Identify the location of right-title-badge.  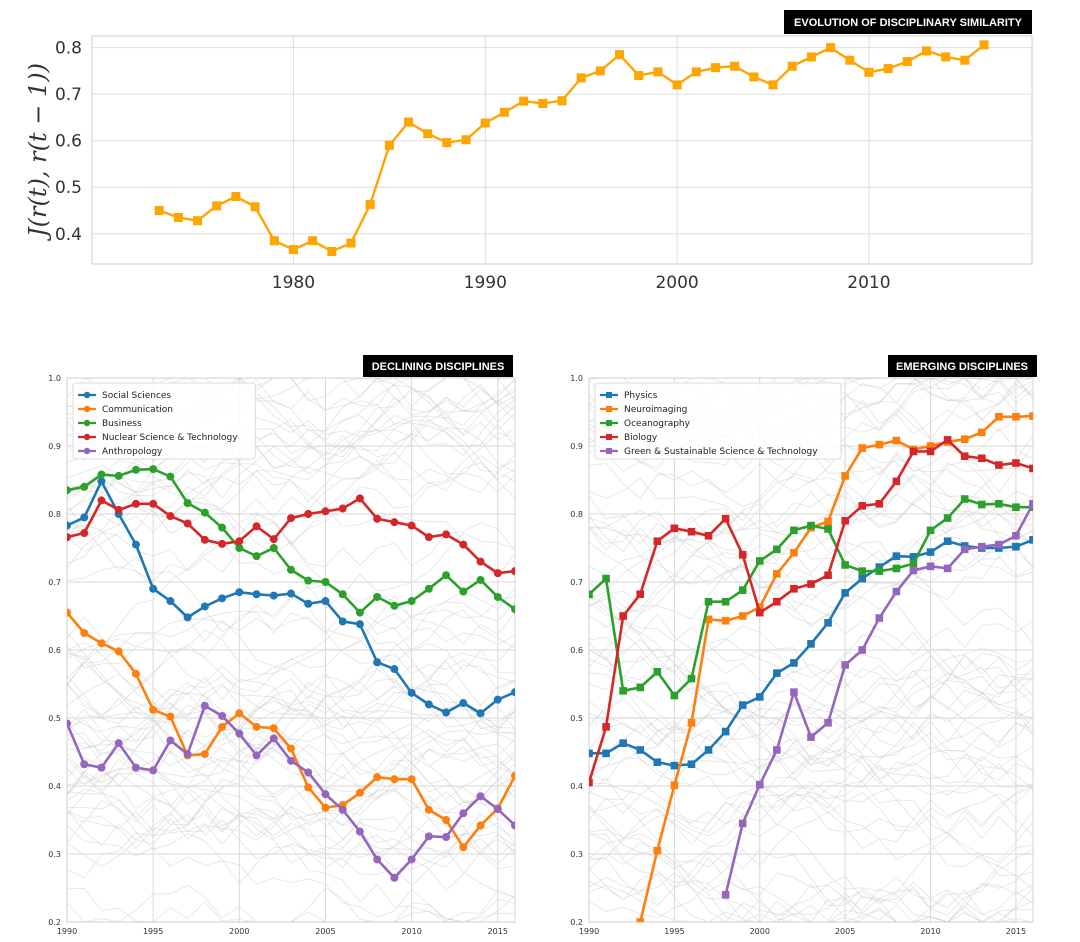
(962, 366).